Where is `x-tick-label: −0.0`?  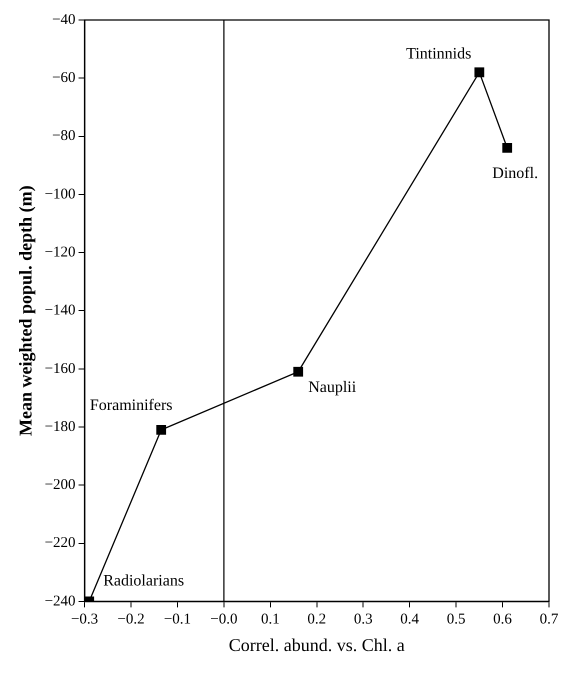
x-tick-label: −0.0 is located at coordinates (224, 619).